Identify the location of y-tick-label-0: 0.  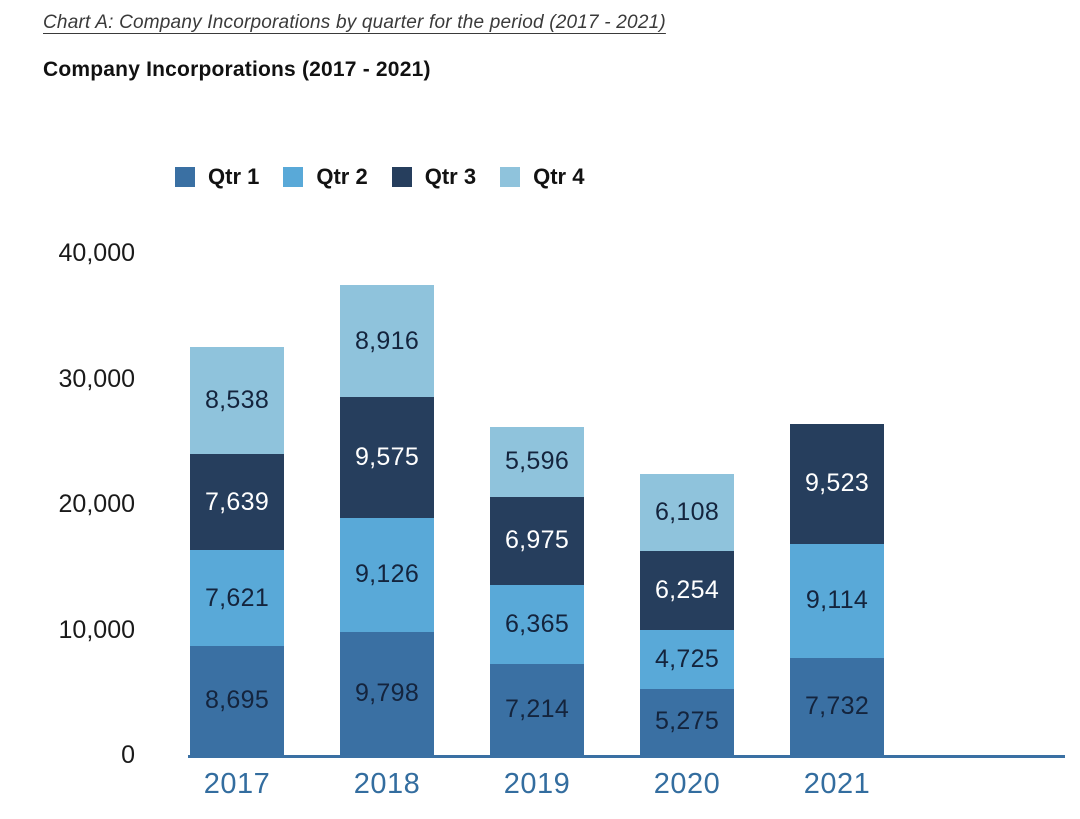
(128, 755).